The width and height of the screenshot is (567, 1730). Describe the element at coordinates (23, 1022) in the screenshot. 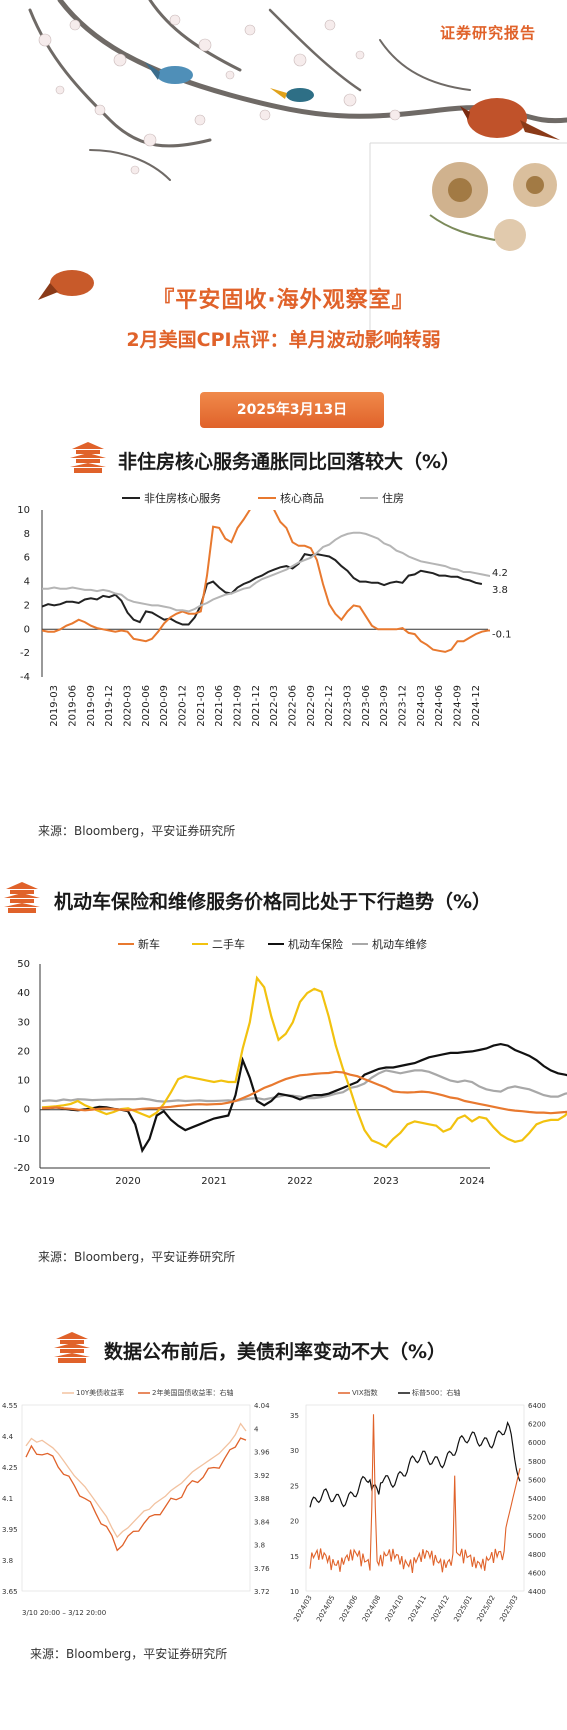

I see `y-tick-label: 30` at that location.